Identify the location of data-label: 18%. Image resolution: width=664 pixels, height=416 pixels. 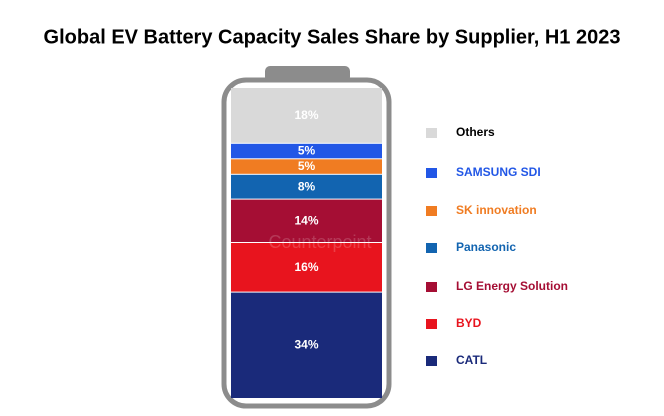
(306, 115).